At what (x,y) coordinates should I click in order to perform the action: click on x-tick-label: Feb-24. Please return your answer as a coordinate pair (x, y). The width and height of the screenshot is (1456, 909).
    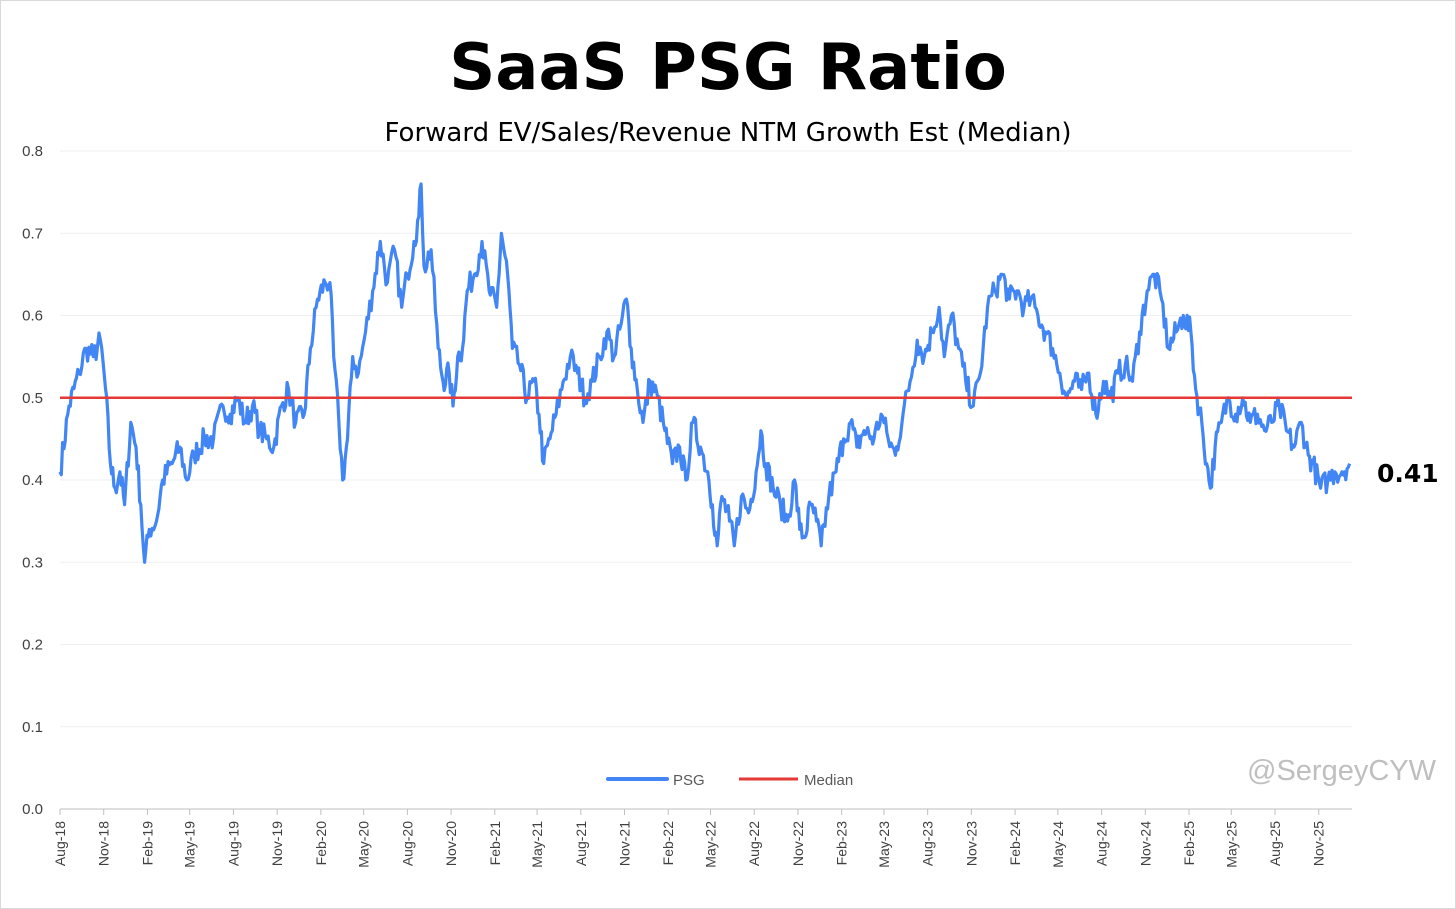
    Looking at the image, I should click on (1015, 843).